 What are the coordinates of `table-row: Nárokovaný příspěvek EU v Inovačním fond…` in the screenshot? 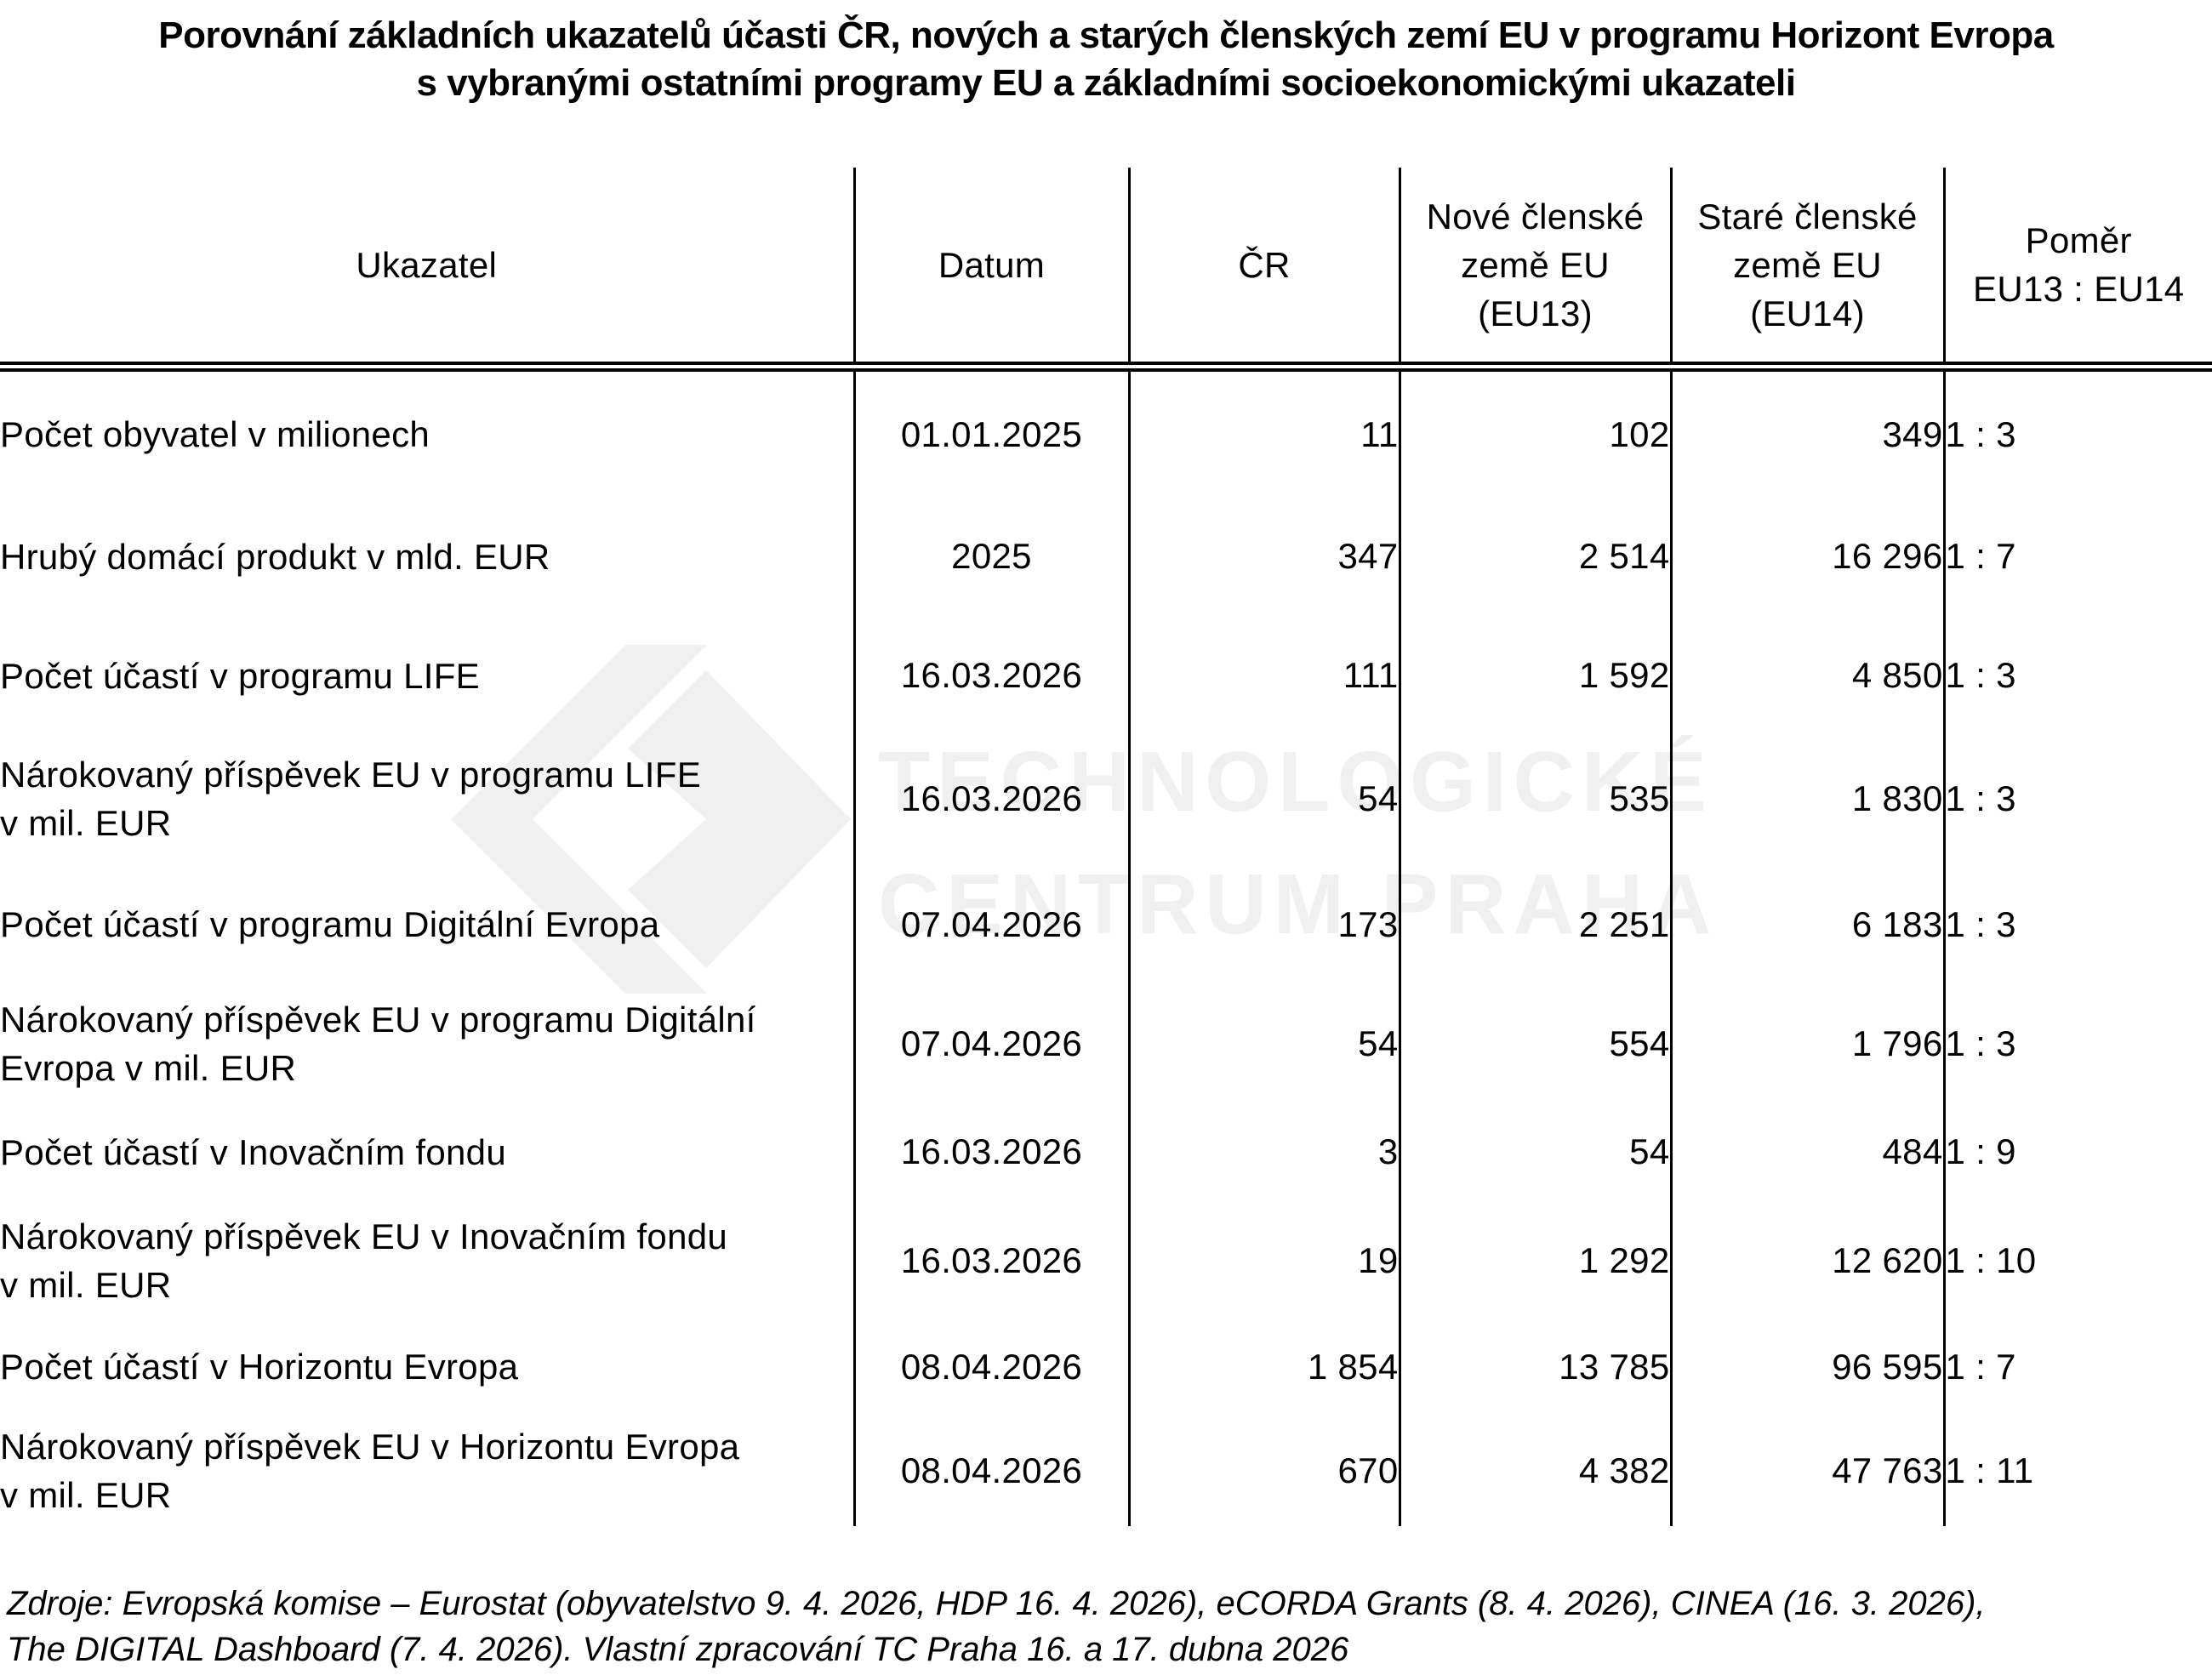 It's located at (1106, 1260).